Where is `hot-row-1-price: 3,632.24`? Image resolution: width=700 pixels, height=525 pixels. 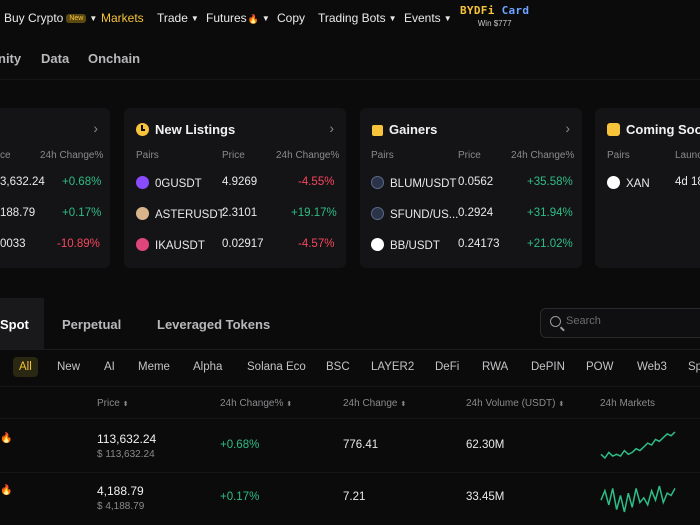
hot-row-1-price: 3,632.24 is located at coordinates (22, 182).